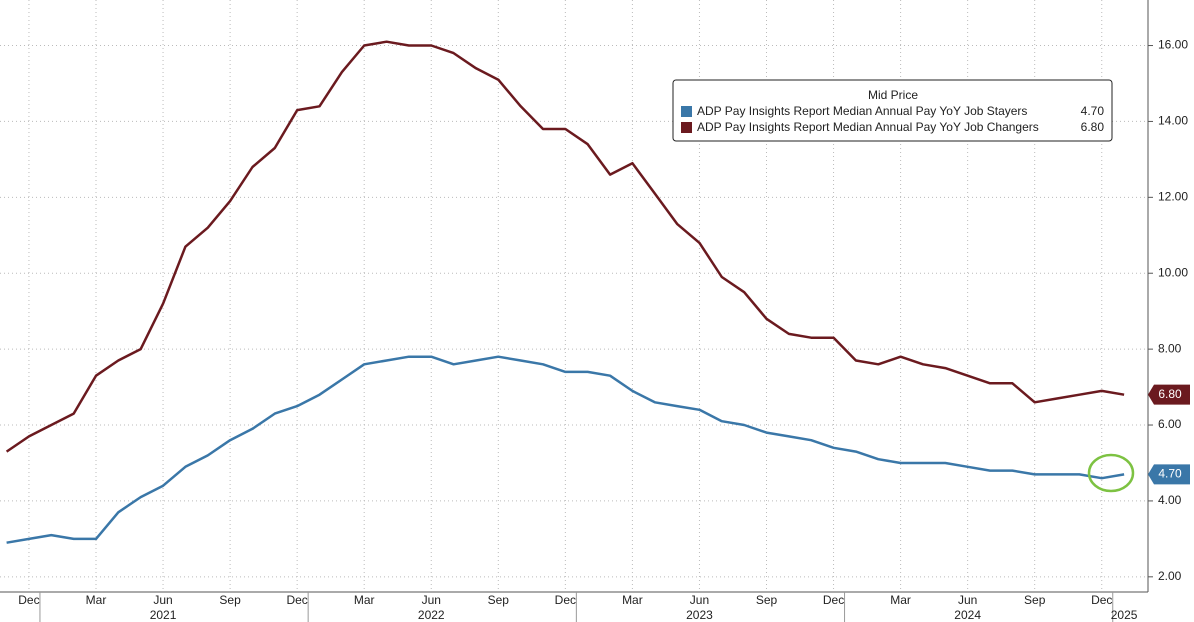 This screenshot has width=1194, height=622. What do you see at coordinates (1173, 121) in the screenshot?
I see `y-tick-label: 14.00` at bounding box center [1173, 121].